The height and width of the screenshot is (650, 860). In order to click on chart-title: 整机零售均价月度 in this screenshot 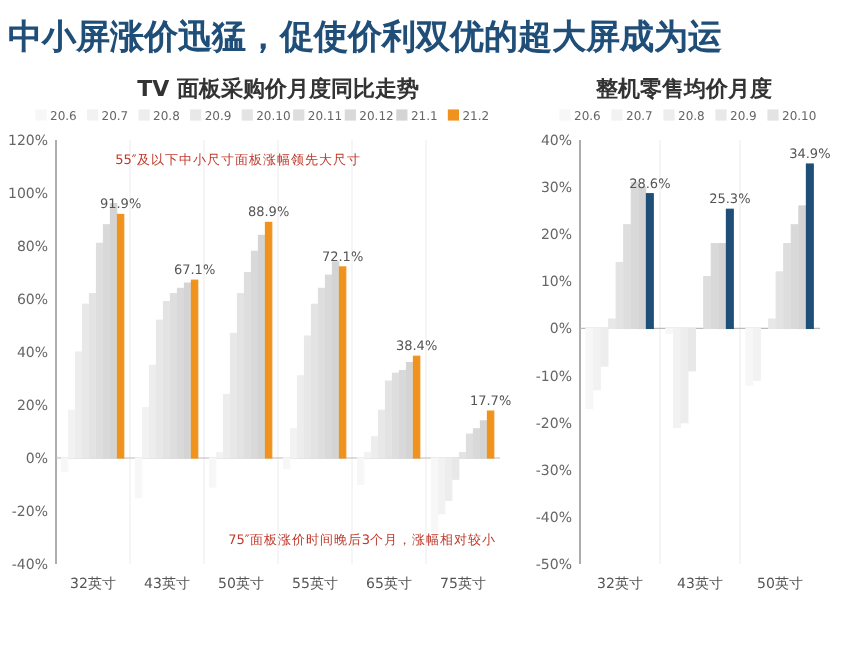, I will do `click(683, 89)`.